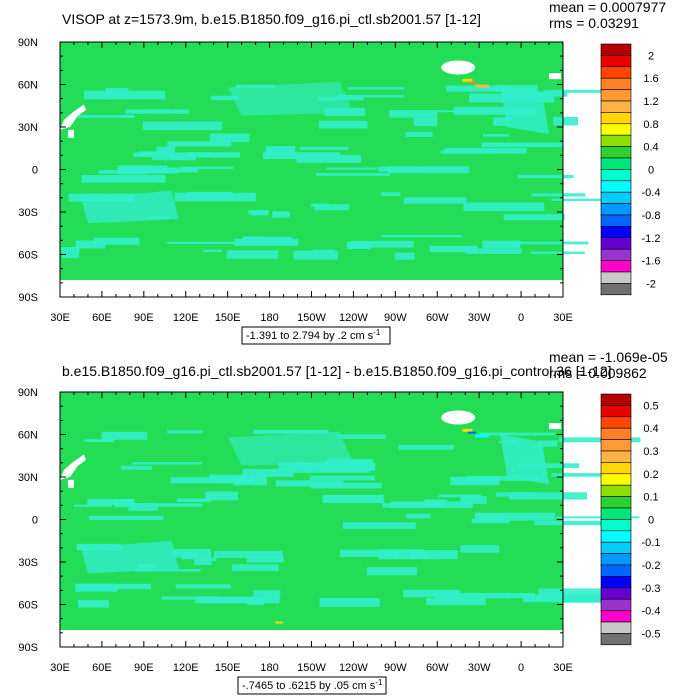 The width and height of the screenshot is (700, 700). Describe the element at coordinates (28, 86) in the screenshot. I see `y-tick-label: 60N` at that location.